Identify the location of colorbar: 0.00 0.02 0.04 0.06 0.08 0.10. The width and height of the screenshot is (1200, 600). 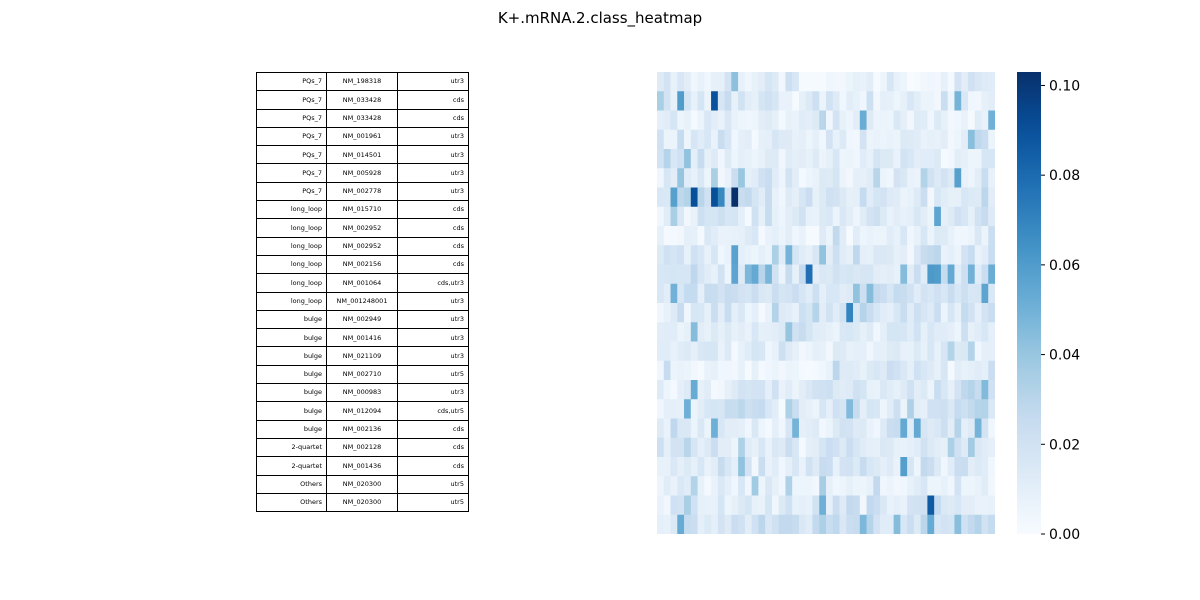
(1048, 307).